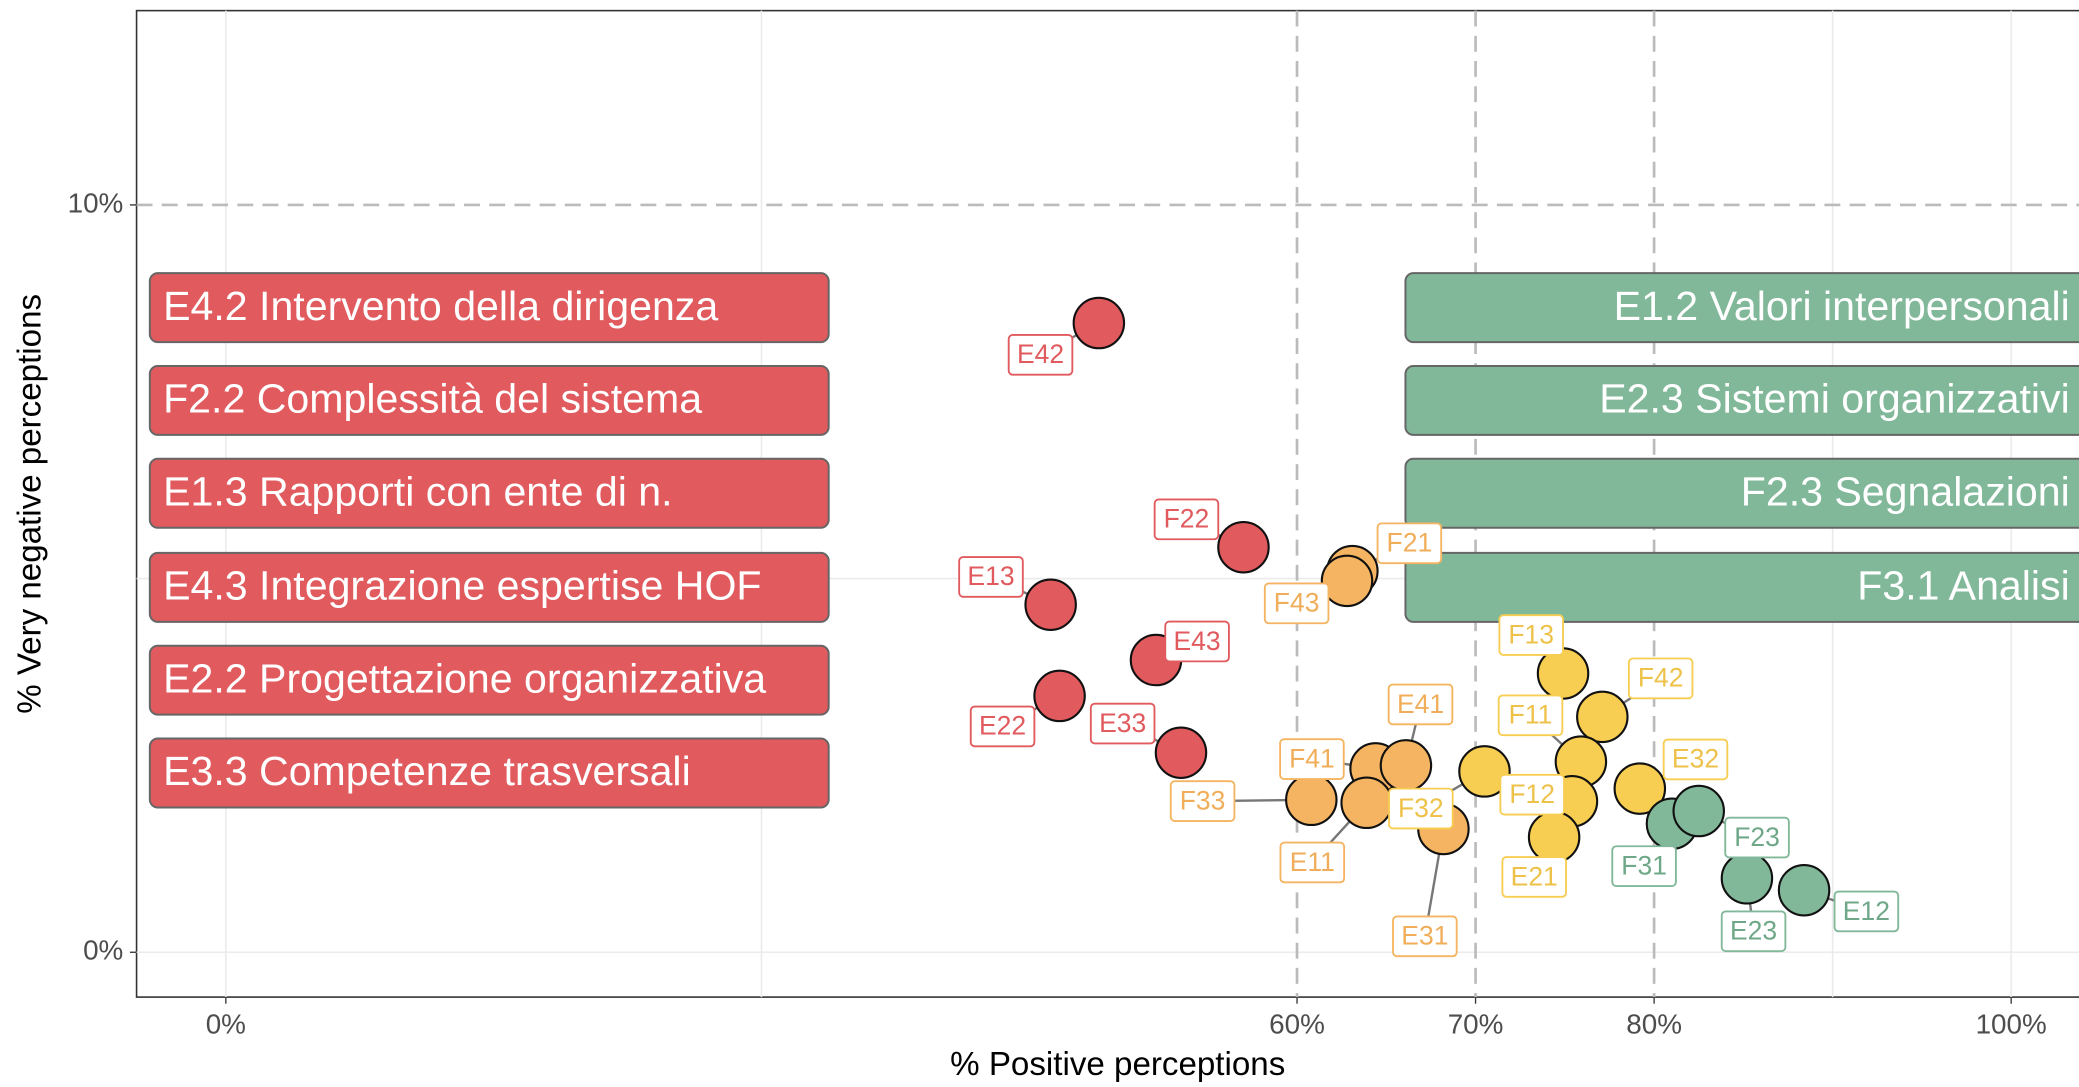 The height and width of the screenshot is (1087, 2079). I want to click on point-label: E42, so click(1040, 354).